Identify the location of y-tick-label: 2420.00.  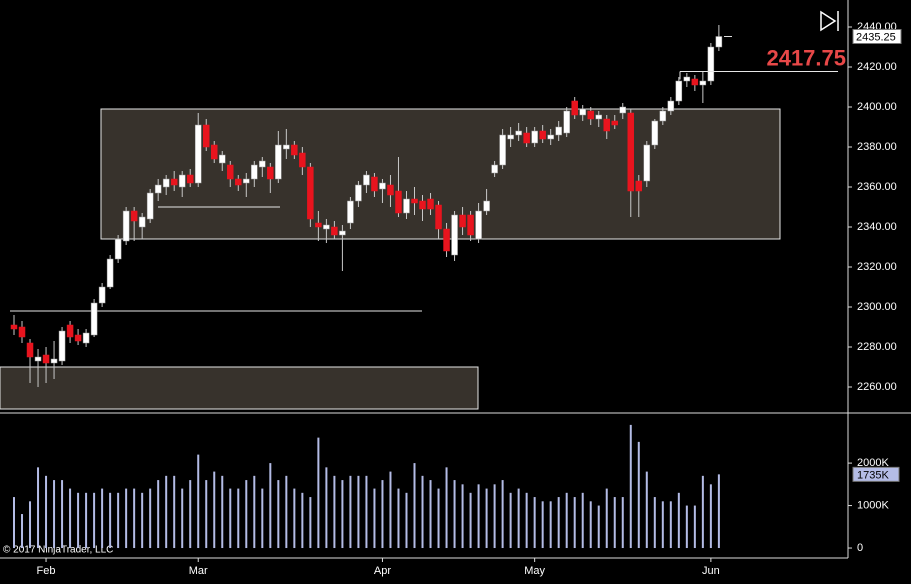
(877, 67).